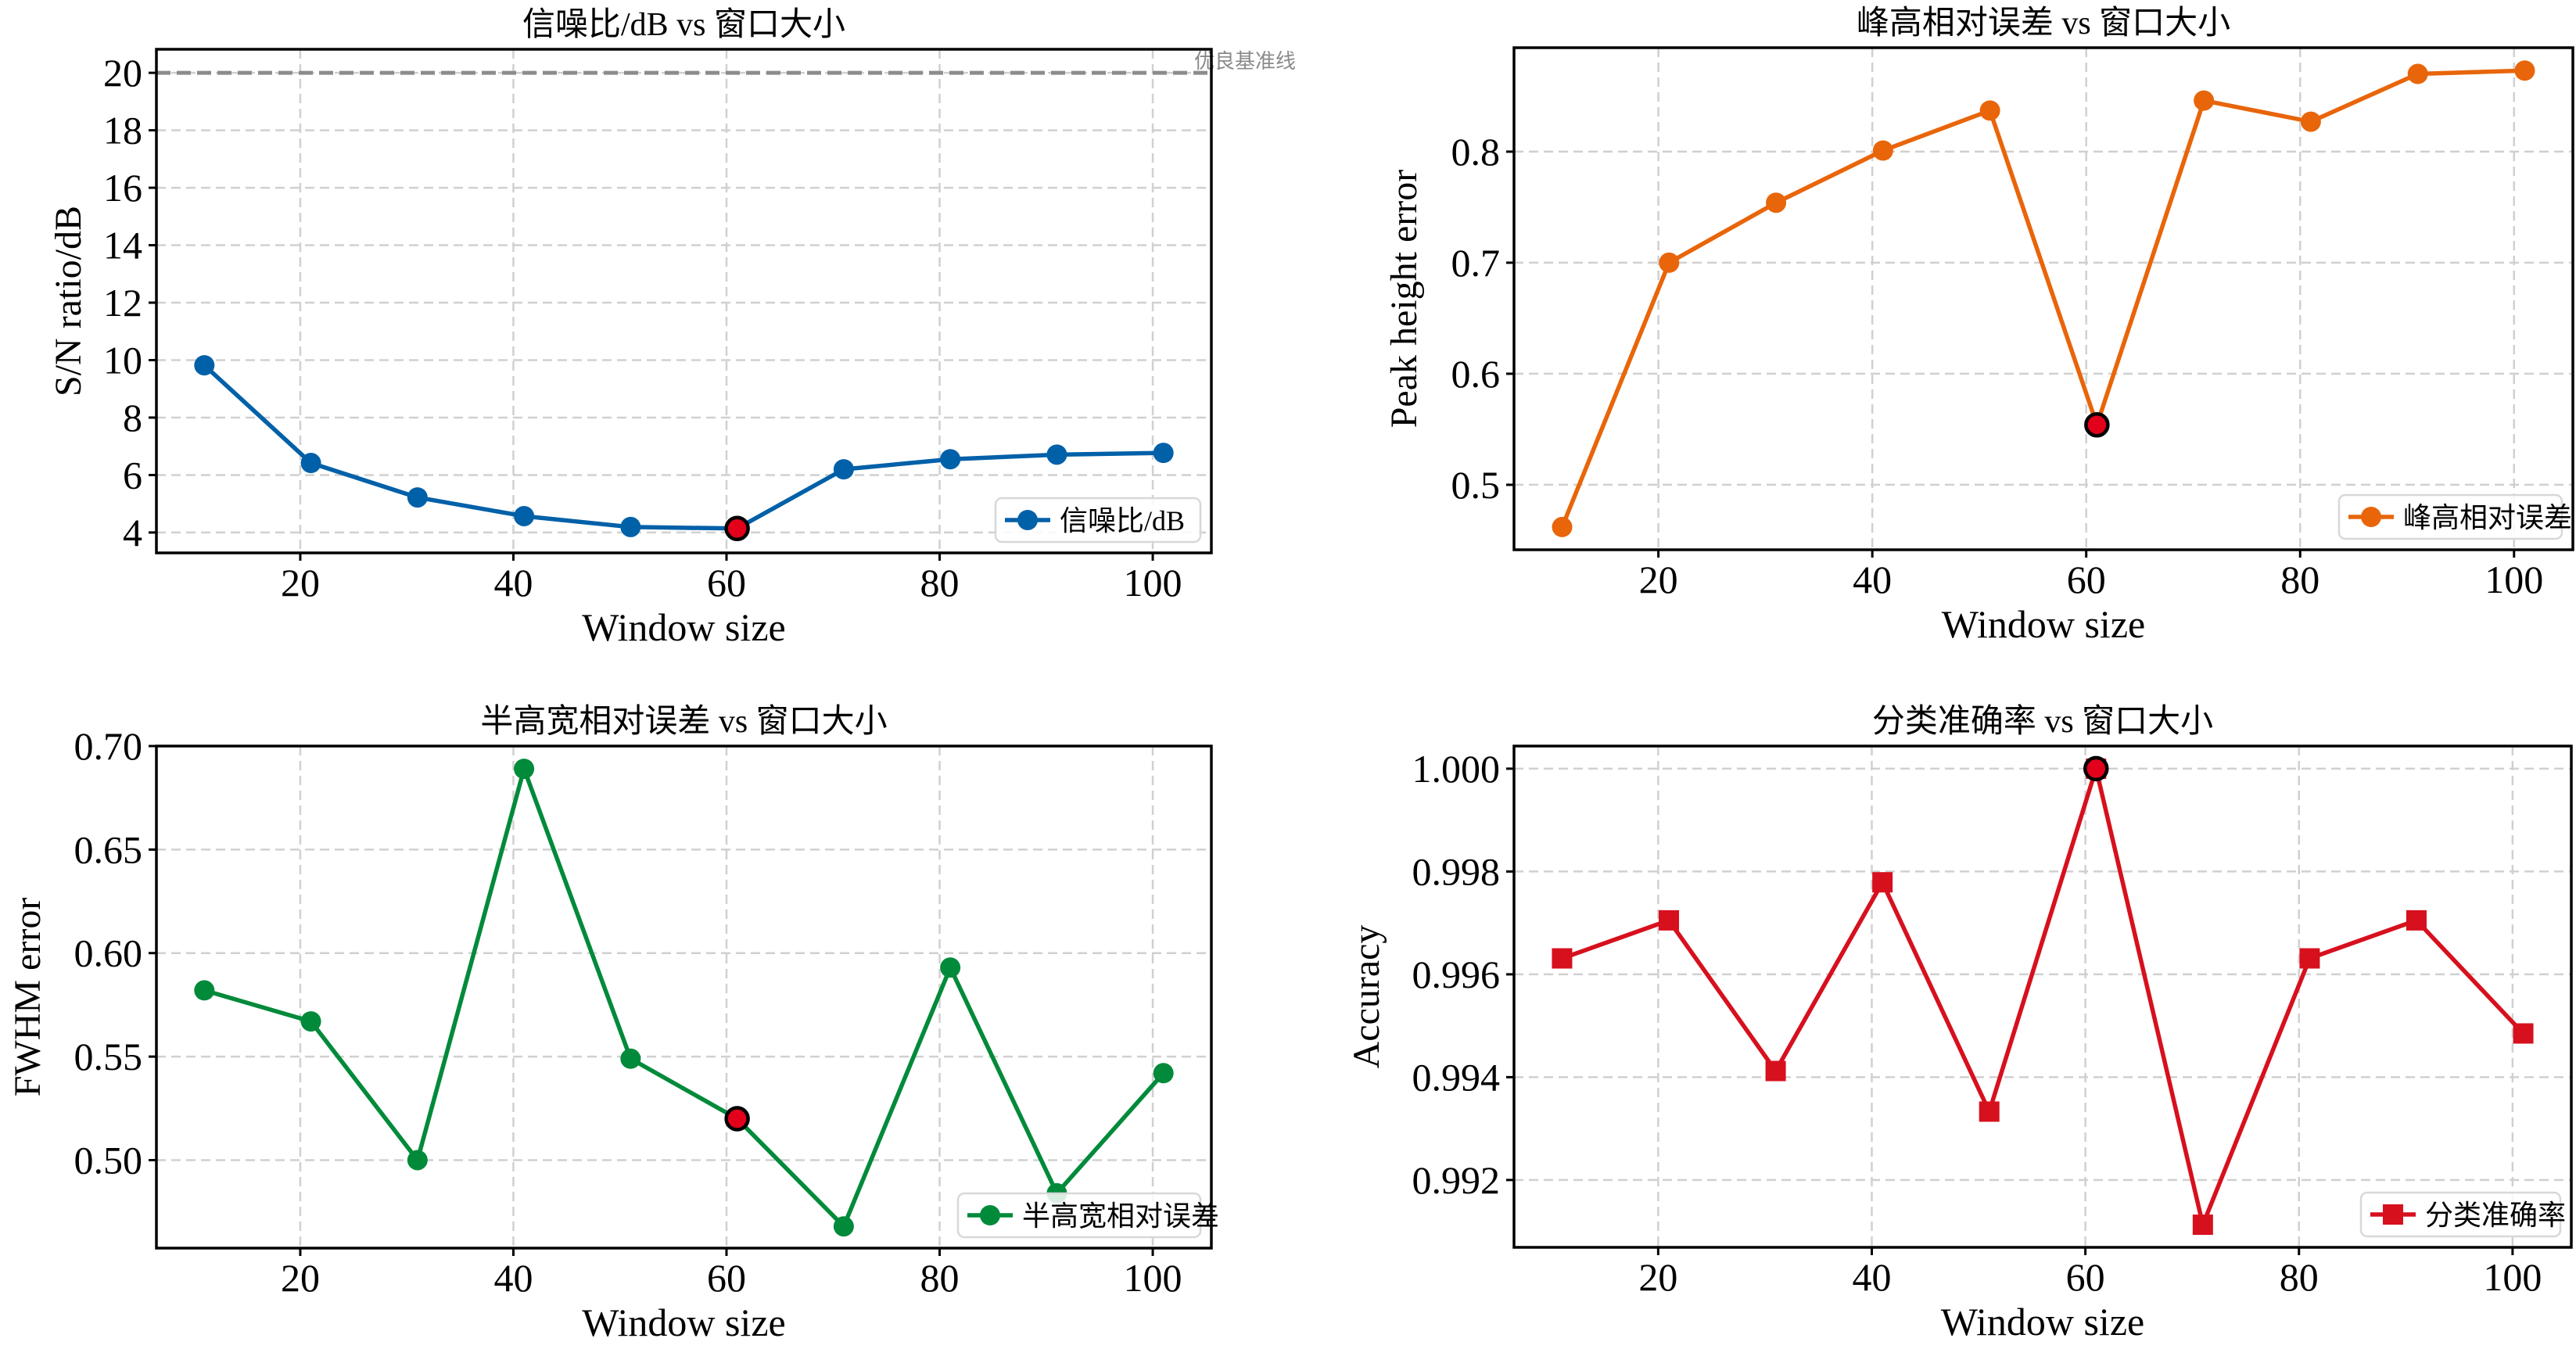 The width and height of the screenshot is (2576, 1349). What do you see at coordinates (1456, 871) in the screenshot?
I see `y-tick-label: 0.998` at bounding box center [1456, 871].